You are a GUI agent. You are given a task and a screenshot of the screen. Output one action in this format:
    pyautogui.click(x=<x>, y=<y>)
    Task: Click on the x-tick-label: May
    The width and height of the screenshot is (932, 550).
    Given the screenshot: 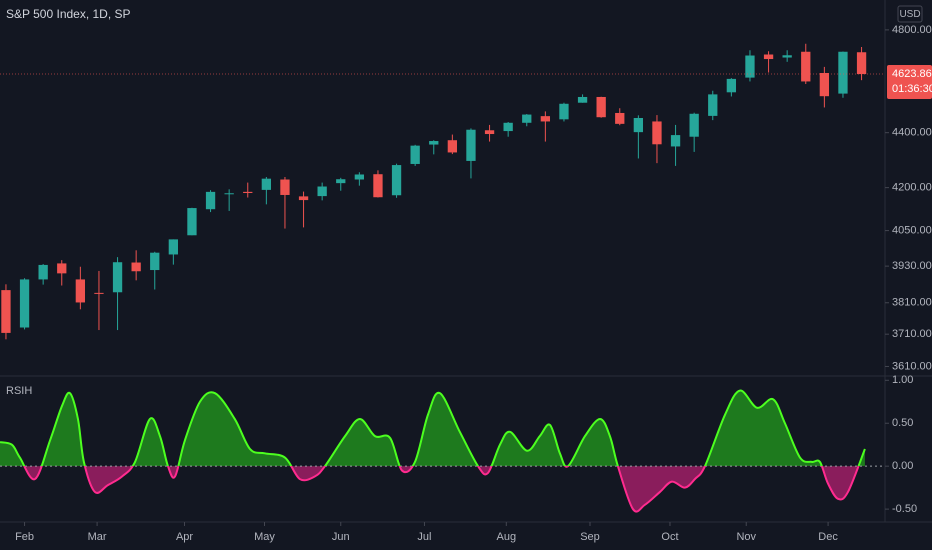 What is the action you would take?
    pyautogui.click(x=264, y=537)
    